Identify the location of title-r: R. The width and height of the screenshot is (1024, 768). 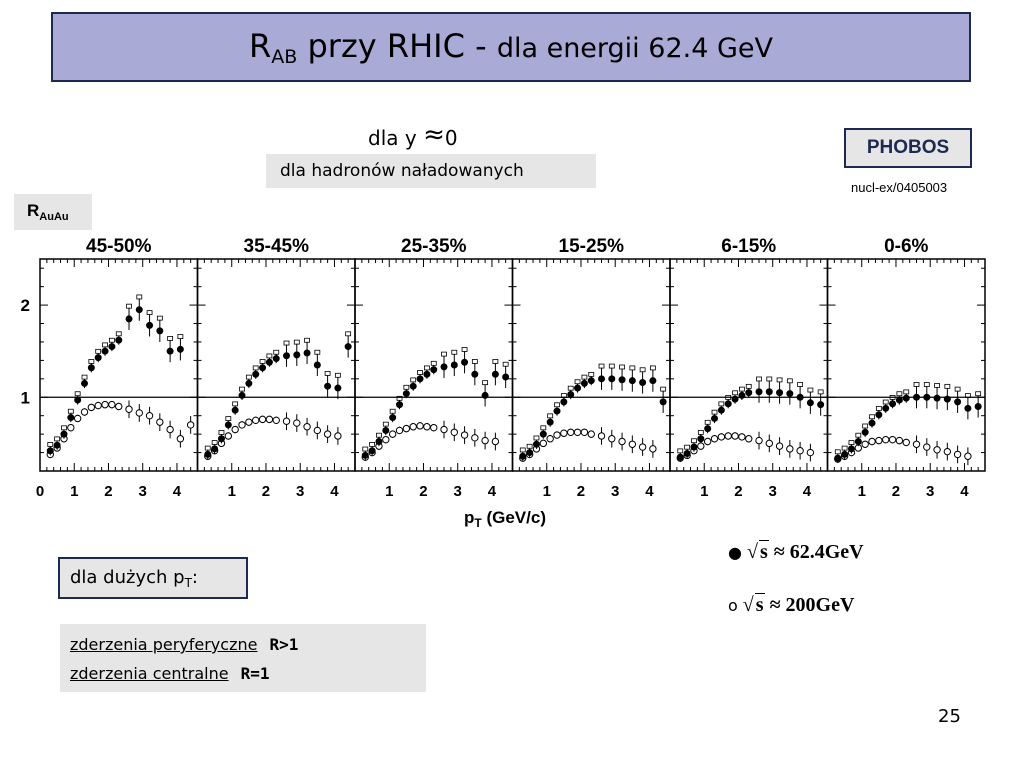
(260, 45).